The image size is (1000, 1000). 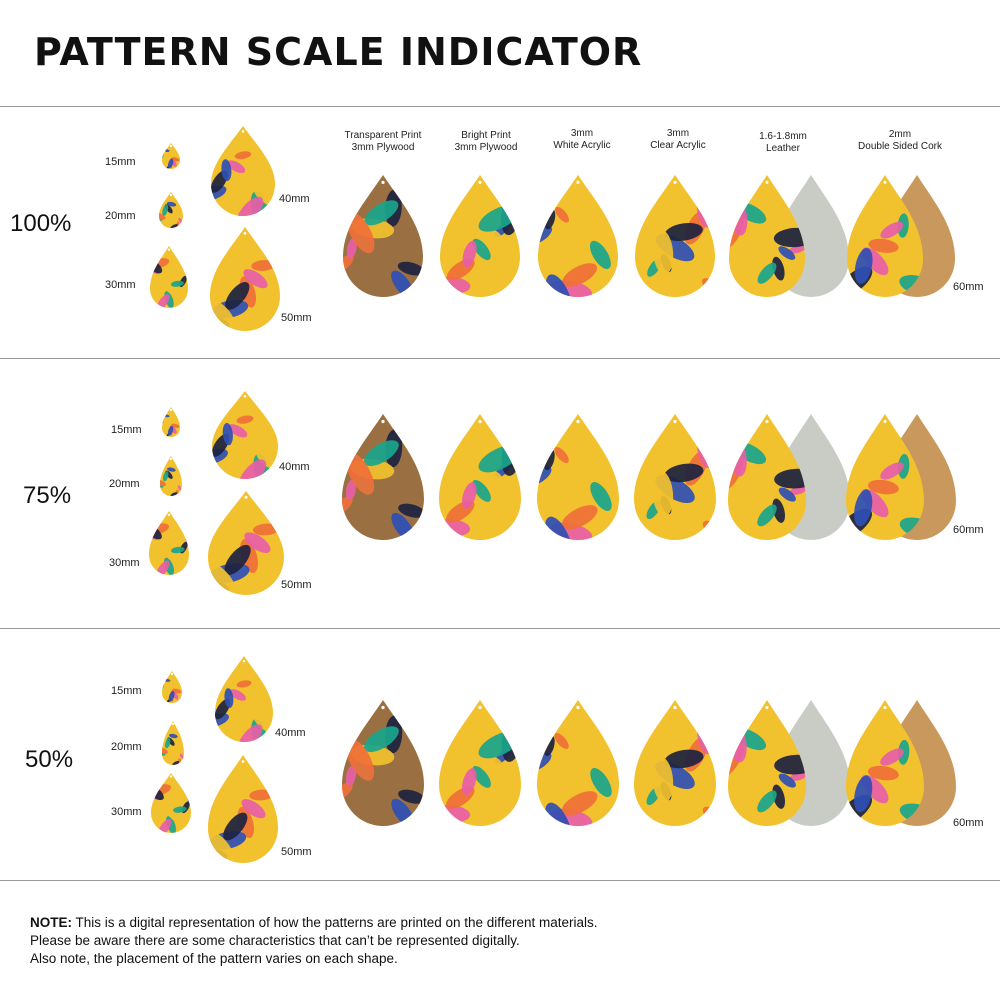 What do you see at coordinates (51, 922) in the screenshot?
I see `note-label: NOTE:` at bounding box center [51, 922].